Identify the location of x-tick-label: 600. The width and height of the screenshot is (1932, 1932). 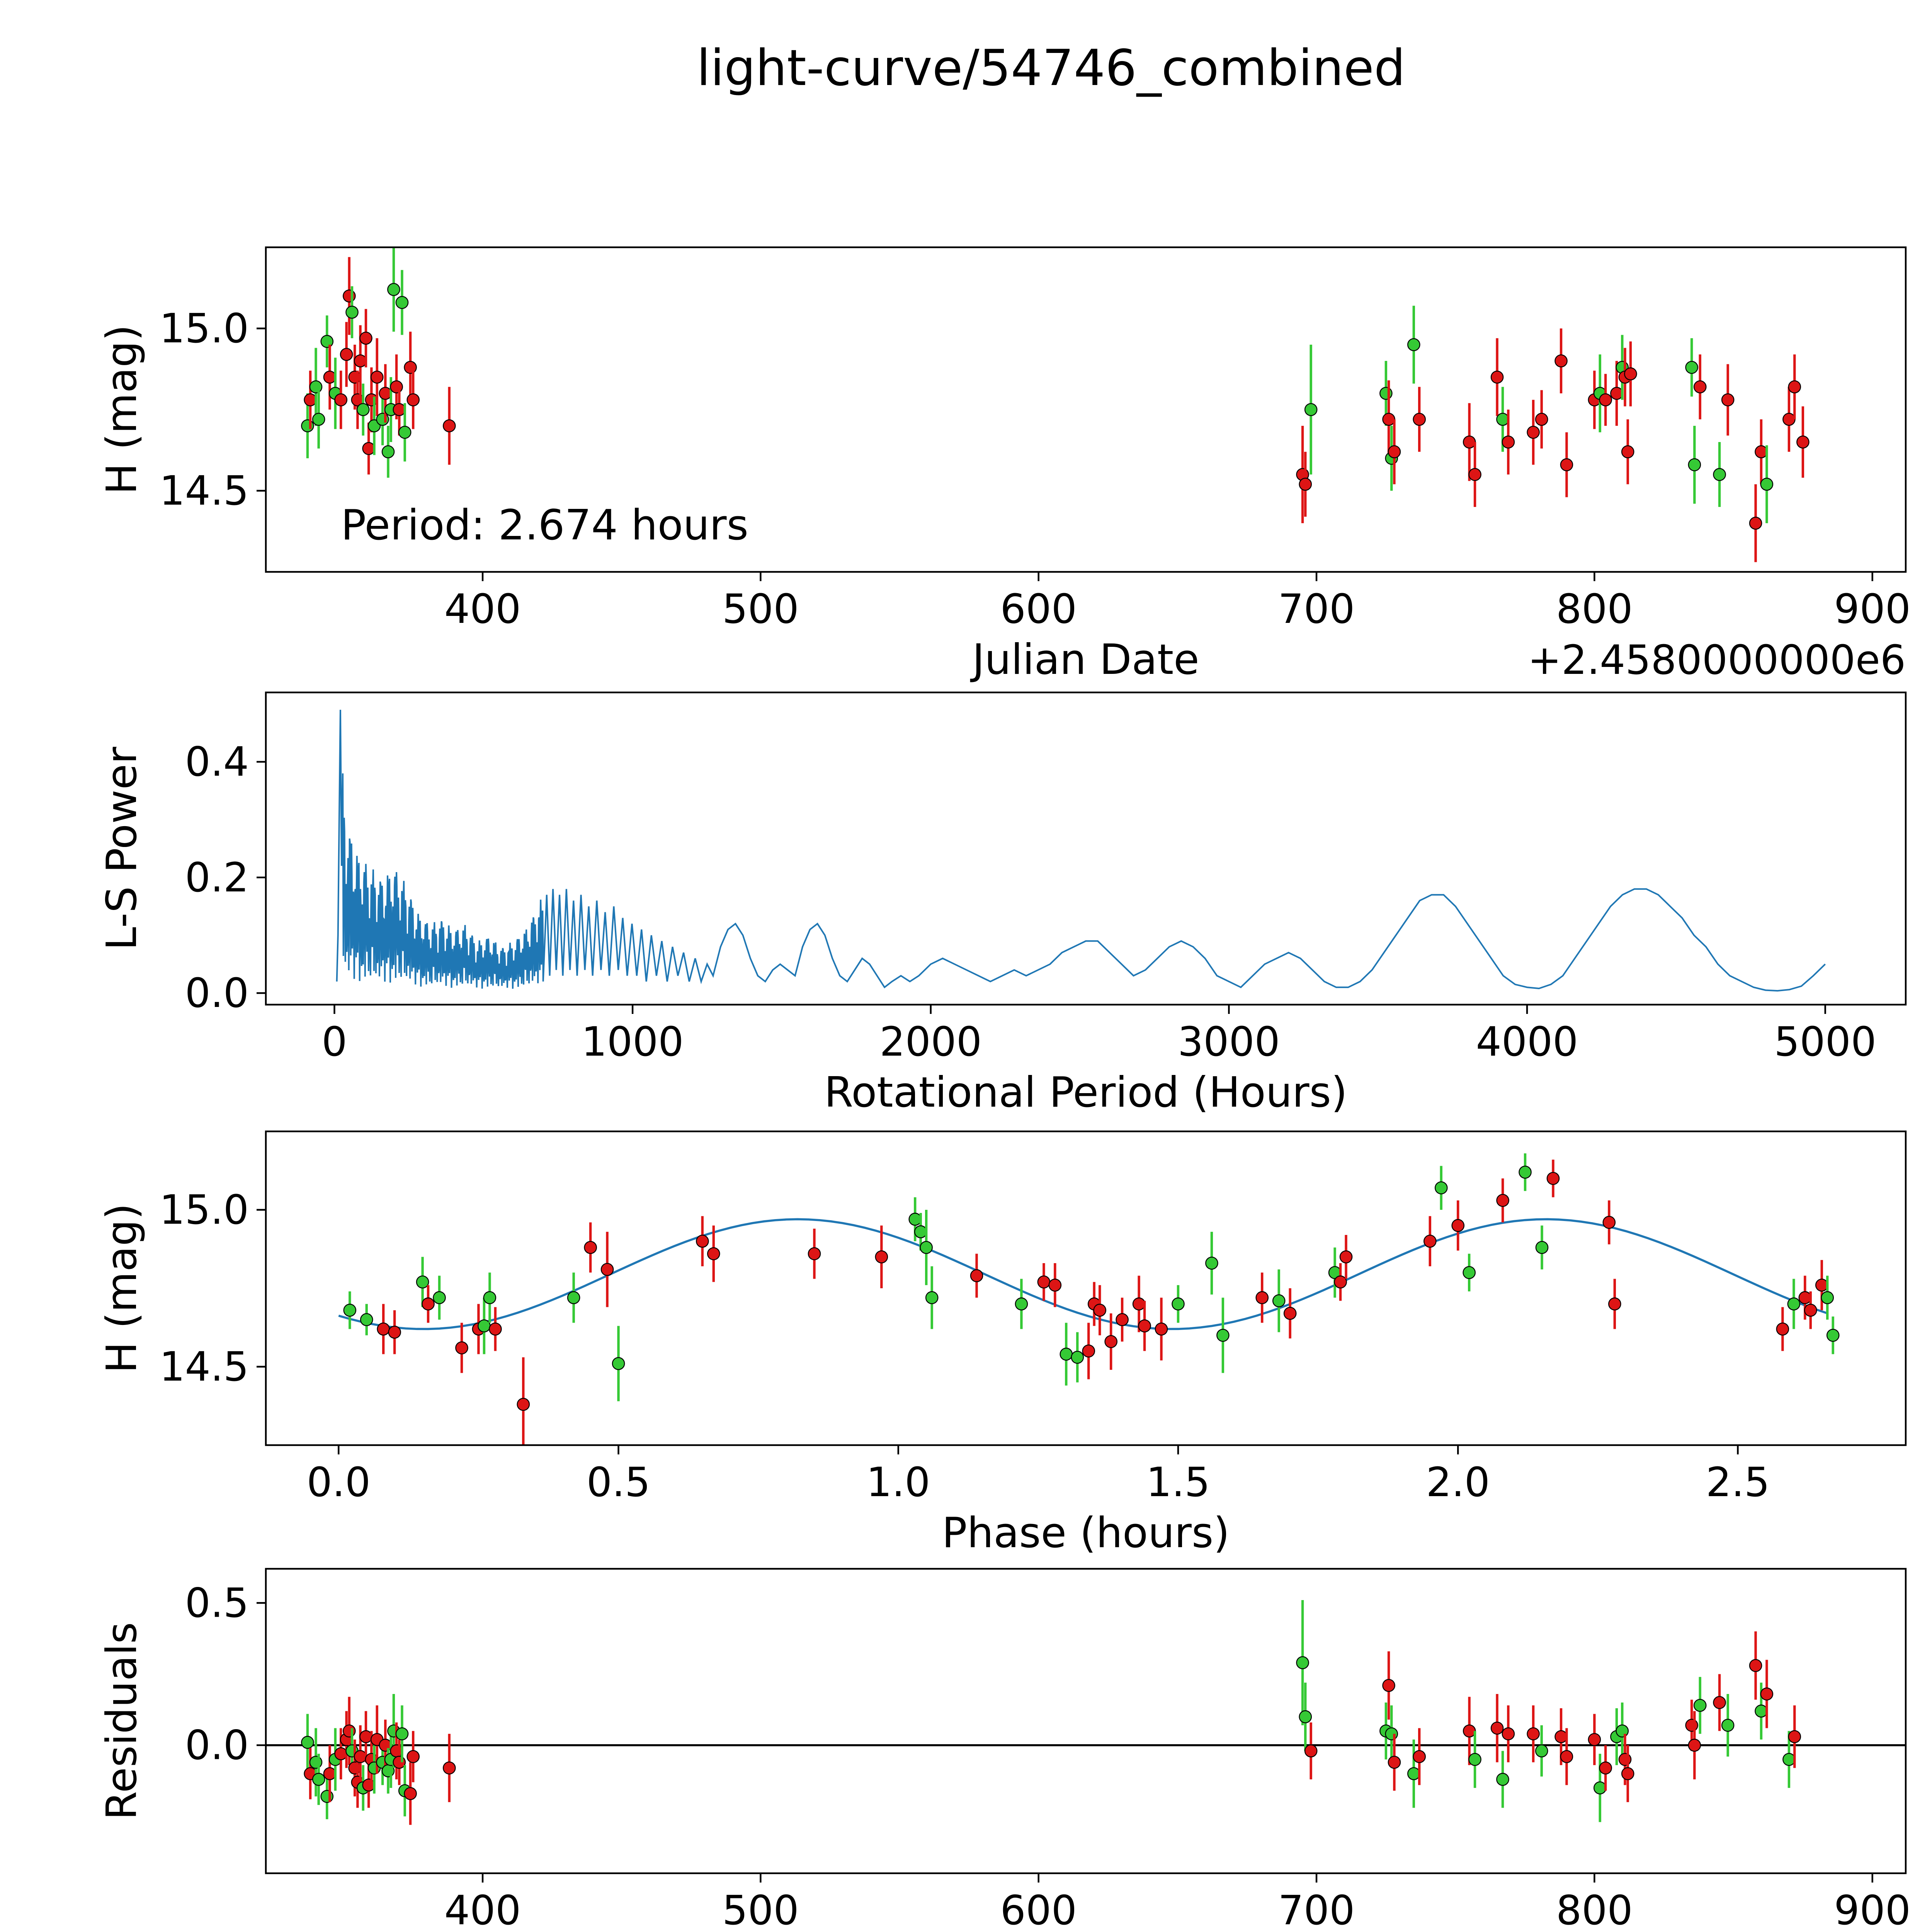
(1038, 609).